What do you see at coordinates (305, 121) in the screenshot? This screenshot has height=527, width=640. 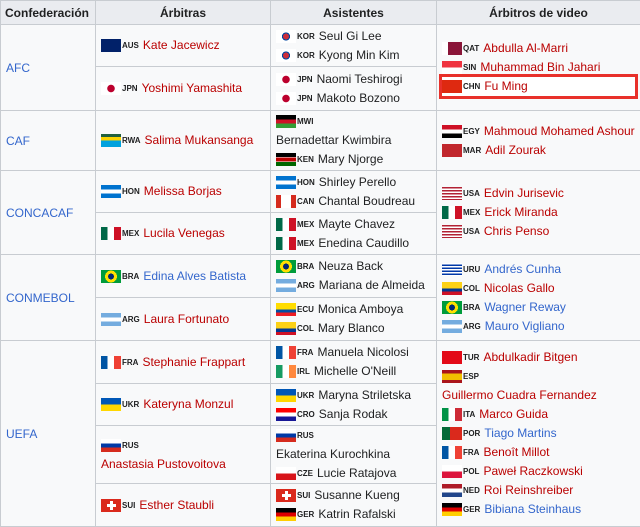 I see `country-code: MWI` at bounding box center [305, 121].